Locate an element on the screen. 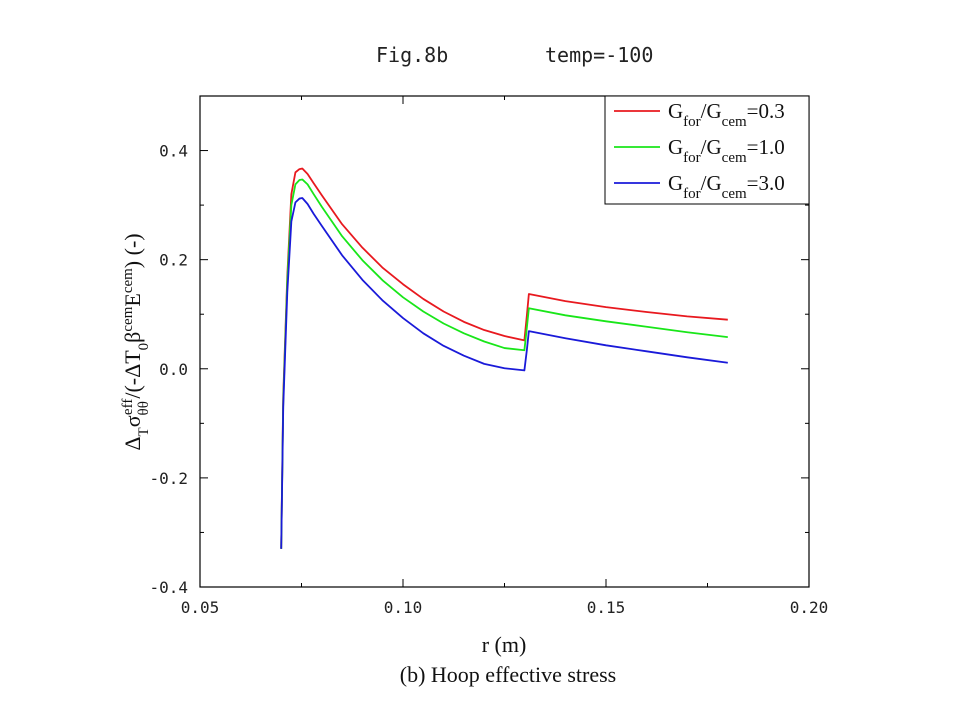 The width and height of the screenshot is (960, 720). y-tick-label: -0.2 is located at coordinates (168, 478).